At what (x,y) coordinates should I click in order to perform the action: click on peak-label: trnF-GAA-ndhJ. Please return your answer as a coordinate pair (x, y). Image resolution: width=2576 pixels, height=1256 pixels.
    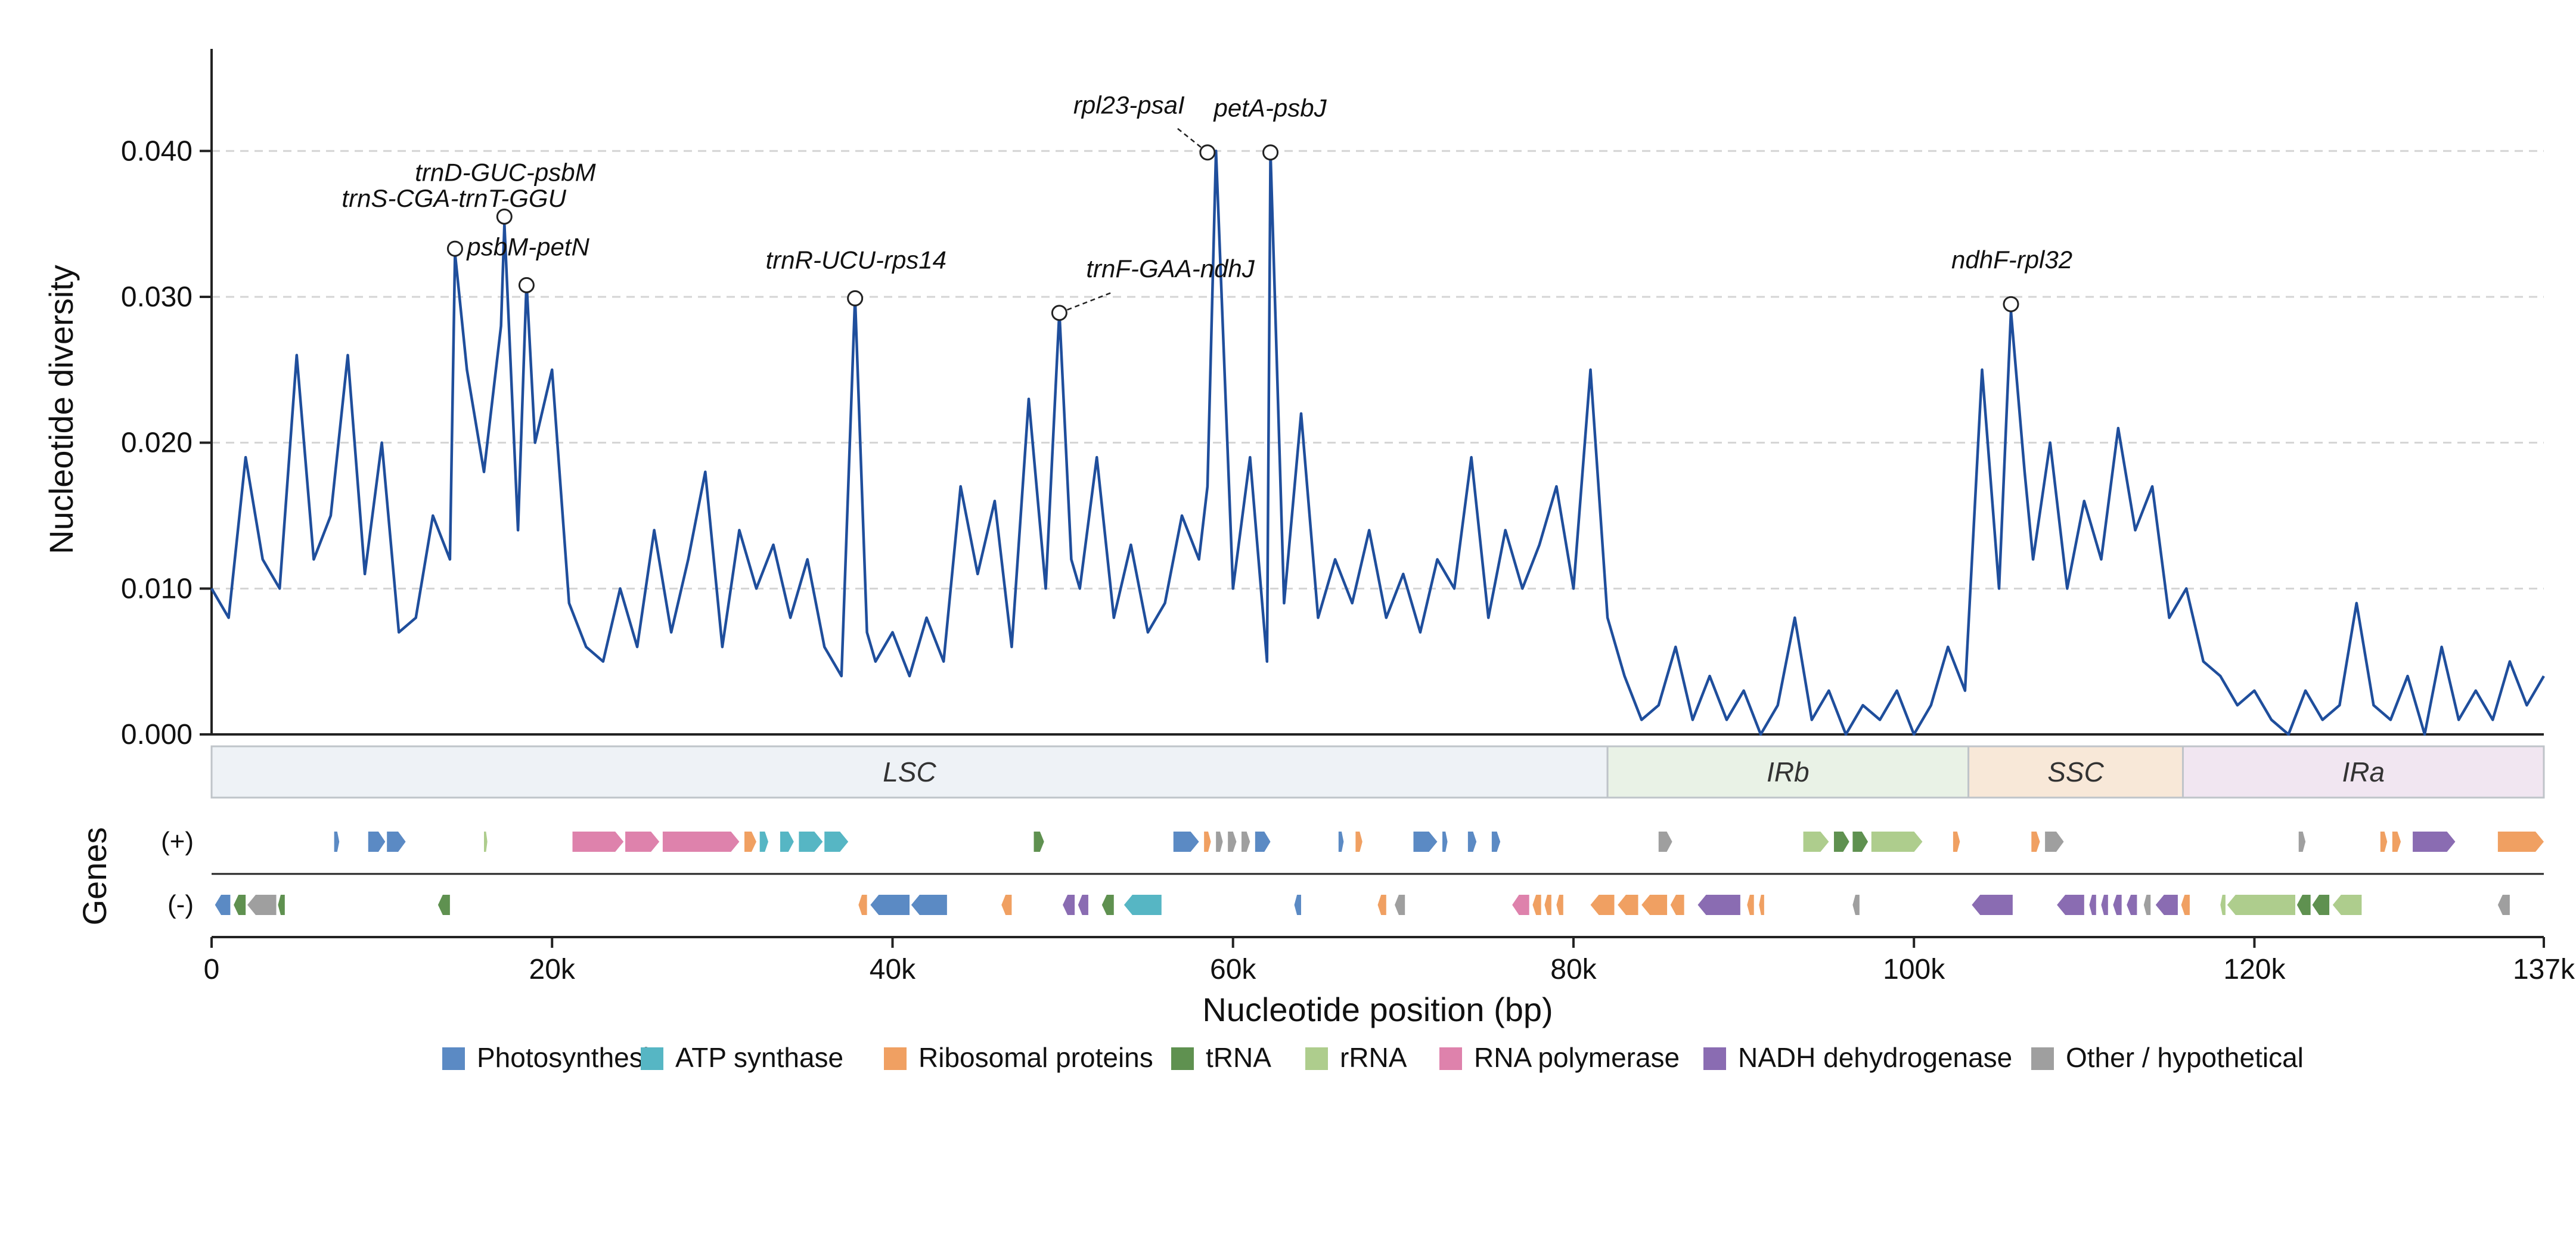
    Looking at the image, I should click on (1171, 269).